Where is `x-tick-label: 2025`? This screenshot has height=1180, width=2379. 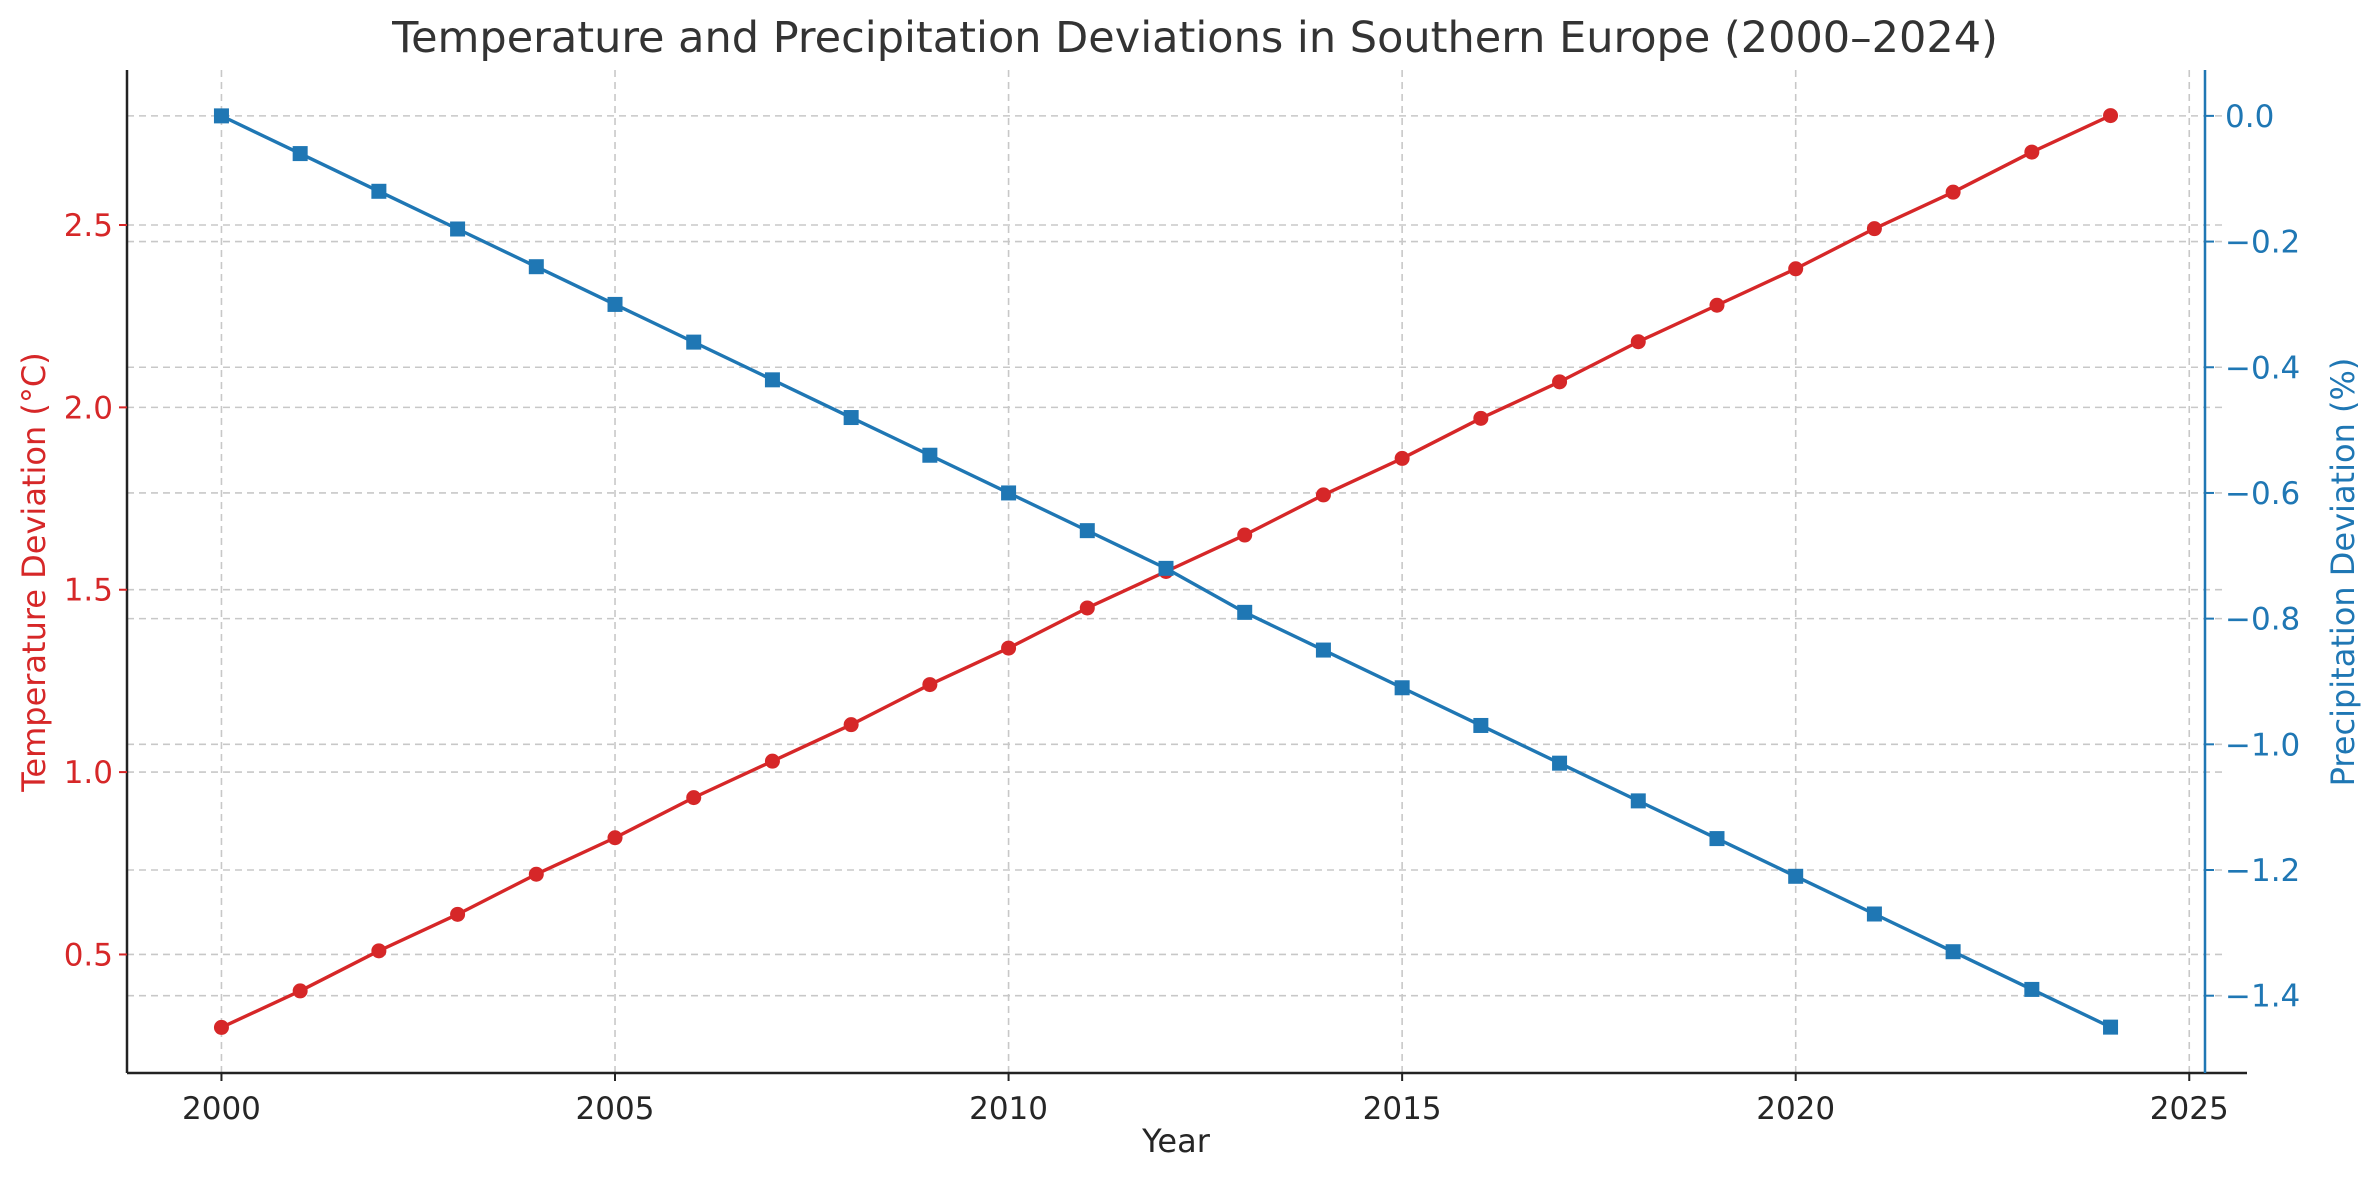
x-tick-label: 2025 is located at coordinates (2189, 1109).